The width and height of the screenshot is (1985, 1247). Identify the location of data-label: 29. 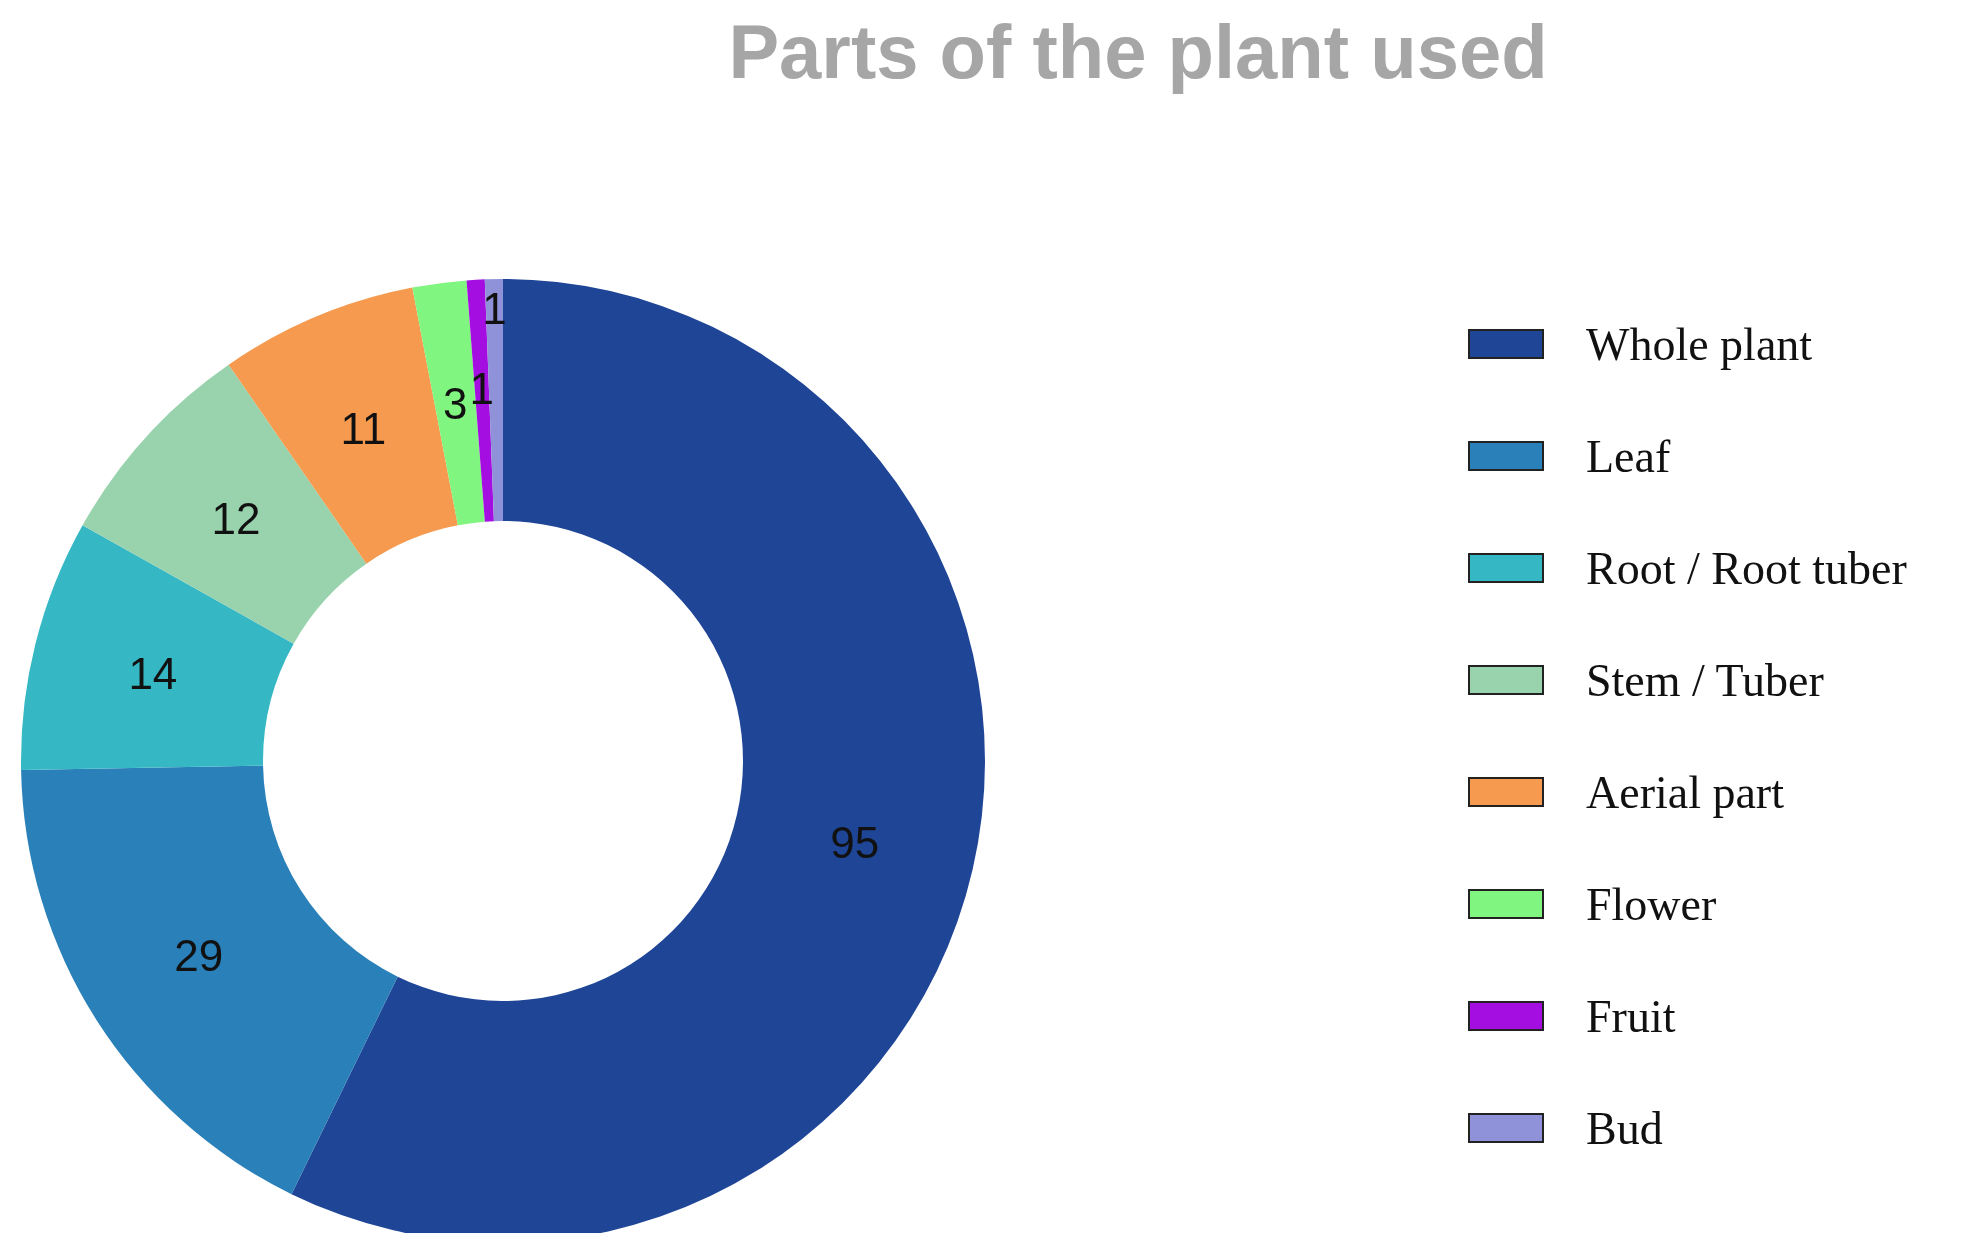
(199, 955).